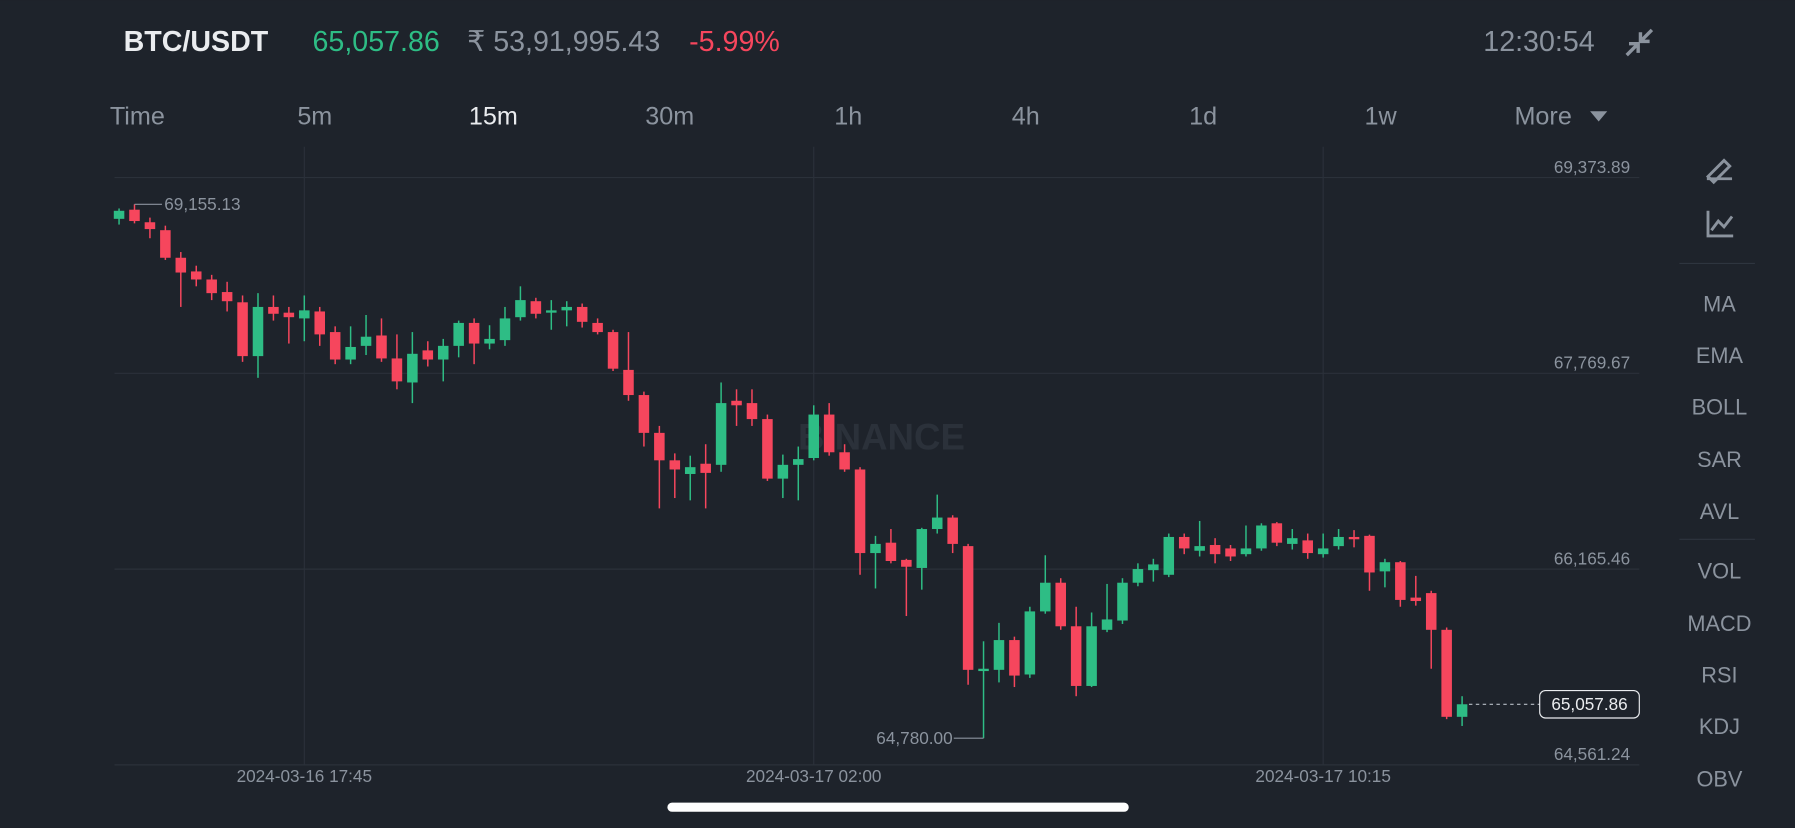  What do you see at coordinates (376, 42) in the screenshot?
I see `price: 65,057.86` at bounding box center [376, 42].